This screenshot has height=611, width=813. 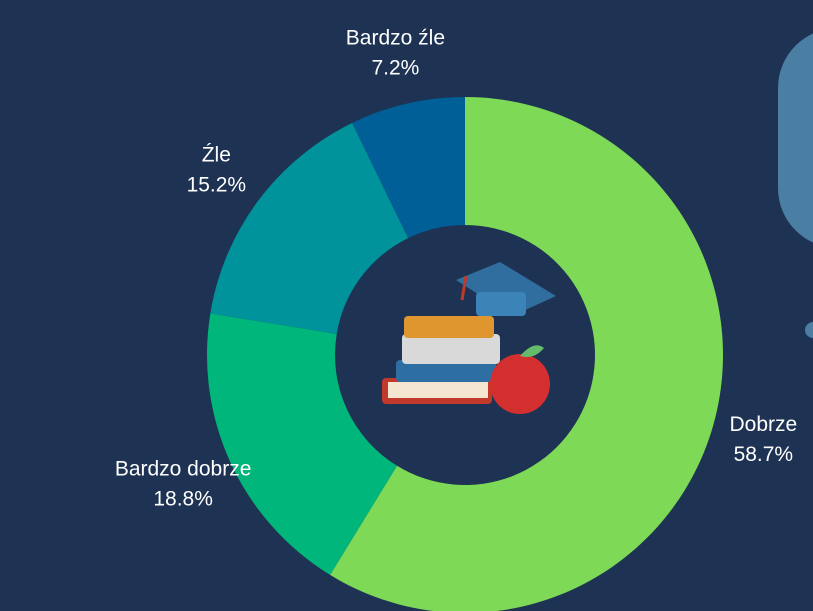 I want to click on segment-label: Bardzo źle, so click(x=395, y=37).